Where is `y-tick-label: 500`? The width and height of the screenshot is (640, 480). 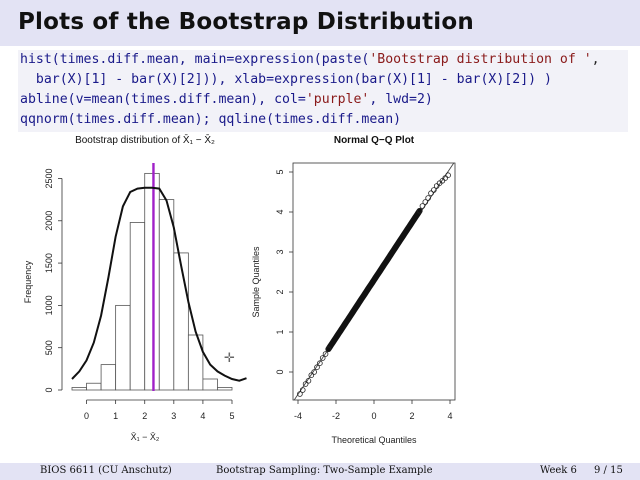 y-tick-label: 500 is located at coordinates (49, 347).